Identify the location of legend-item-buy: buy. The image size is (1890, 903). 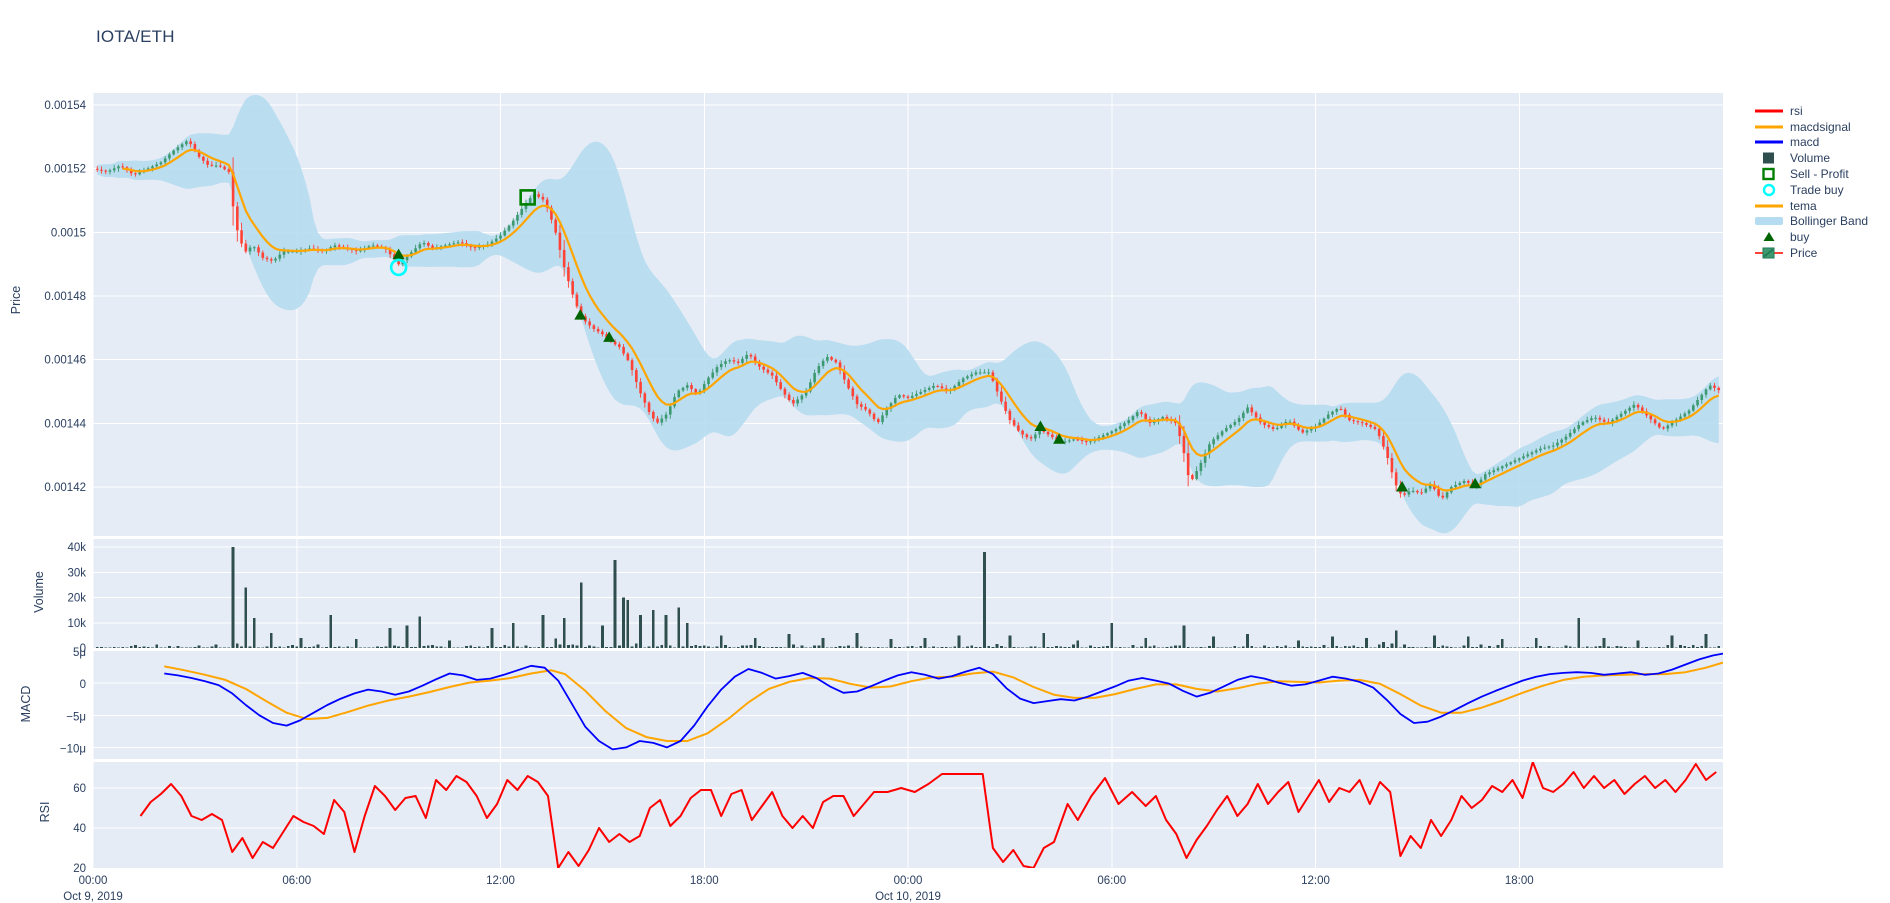
(1810, 237).